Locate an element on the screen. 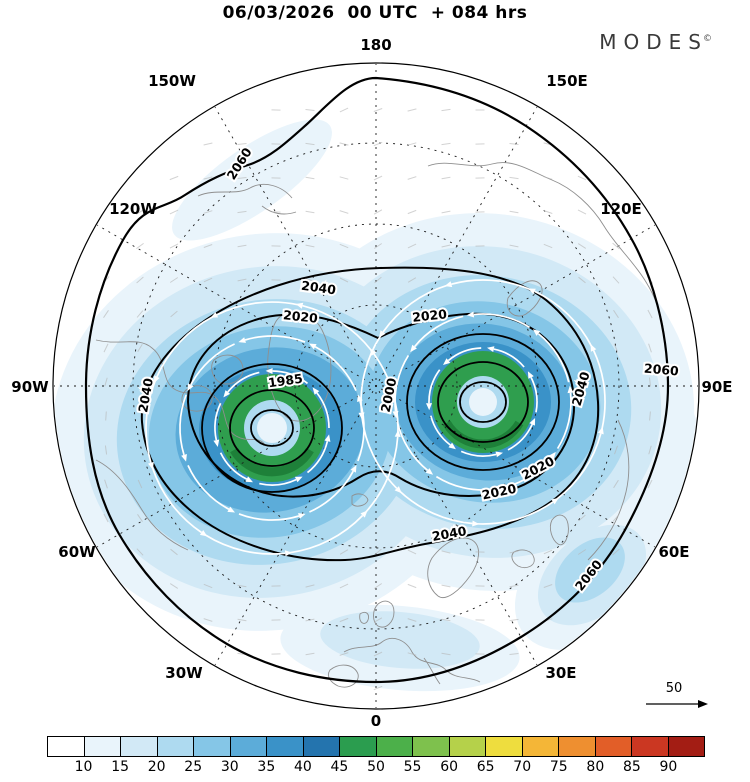 Image resolution: width=750 pixels, height=782 pixels. lon-label-0: 0 is located at coordinates (376, 721).